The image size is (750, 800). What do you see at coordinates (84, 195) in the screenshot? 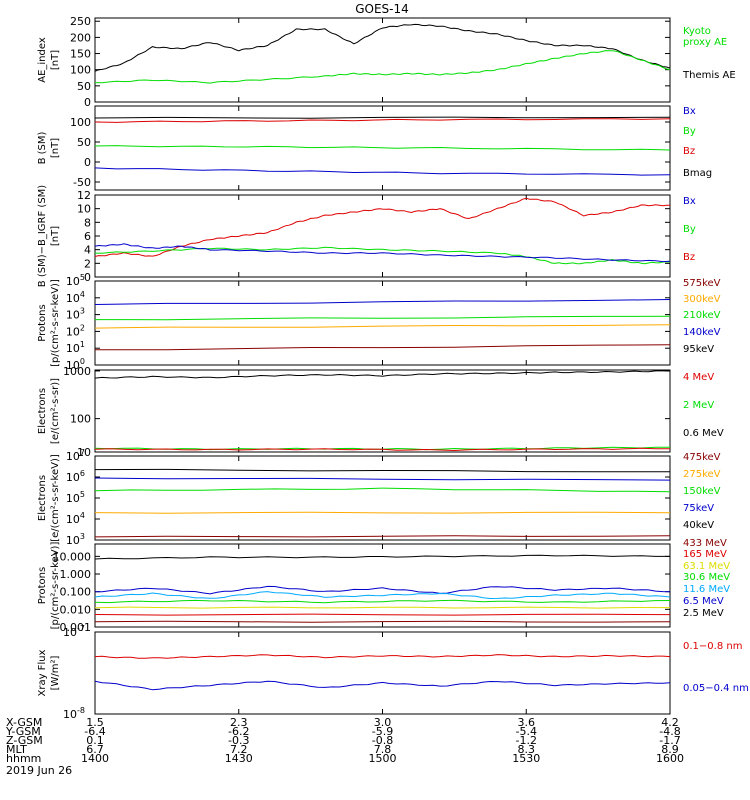
I see `y-tick-label: 12` at bounding box center [84, 195].